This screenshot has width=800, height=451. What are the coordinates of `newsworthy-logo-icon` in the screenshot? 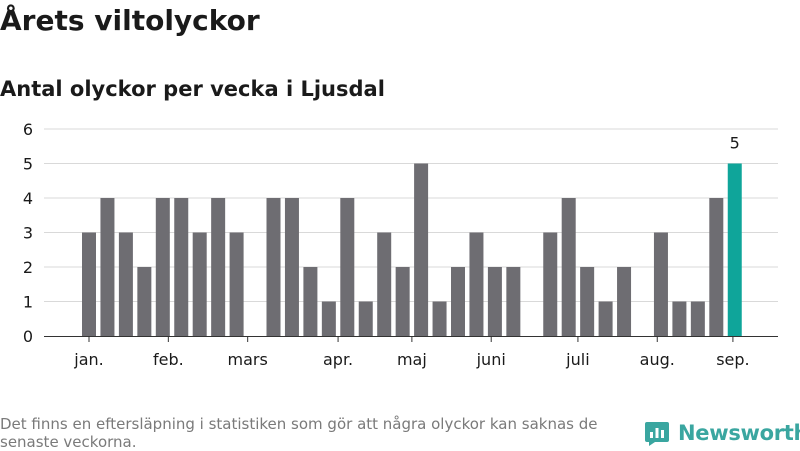 It's located at (657, 434).